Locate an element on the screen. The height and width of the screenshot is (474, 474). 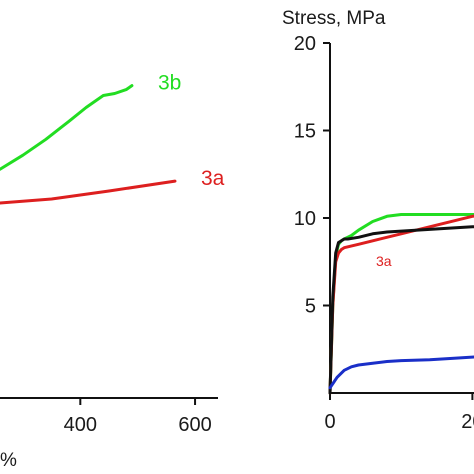
right-y-tick-label: 5 is located at coordinates (310, 307).